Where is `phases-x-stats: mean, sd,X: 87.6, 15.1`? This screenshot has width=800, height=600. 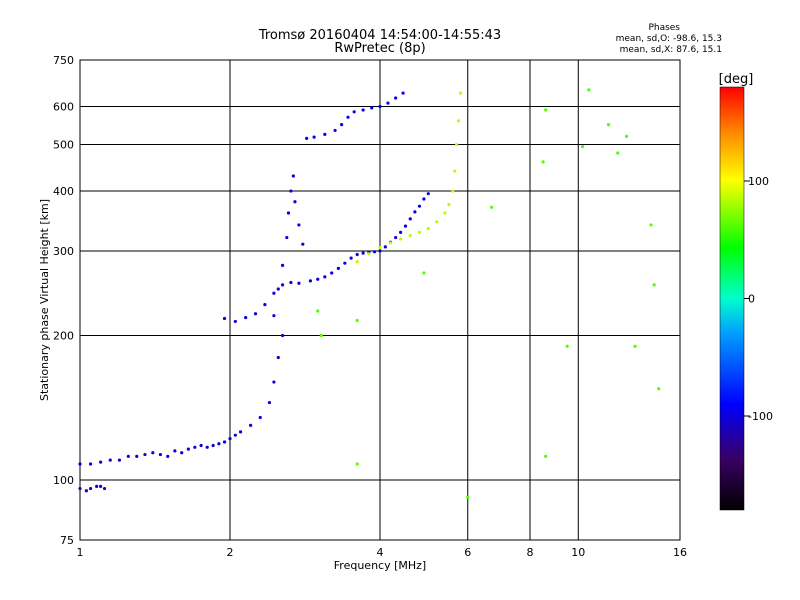 phases-x-stats: mean, sd,X: 87.6, 15.1 is located at coordinates (670, 50).